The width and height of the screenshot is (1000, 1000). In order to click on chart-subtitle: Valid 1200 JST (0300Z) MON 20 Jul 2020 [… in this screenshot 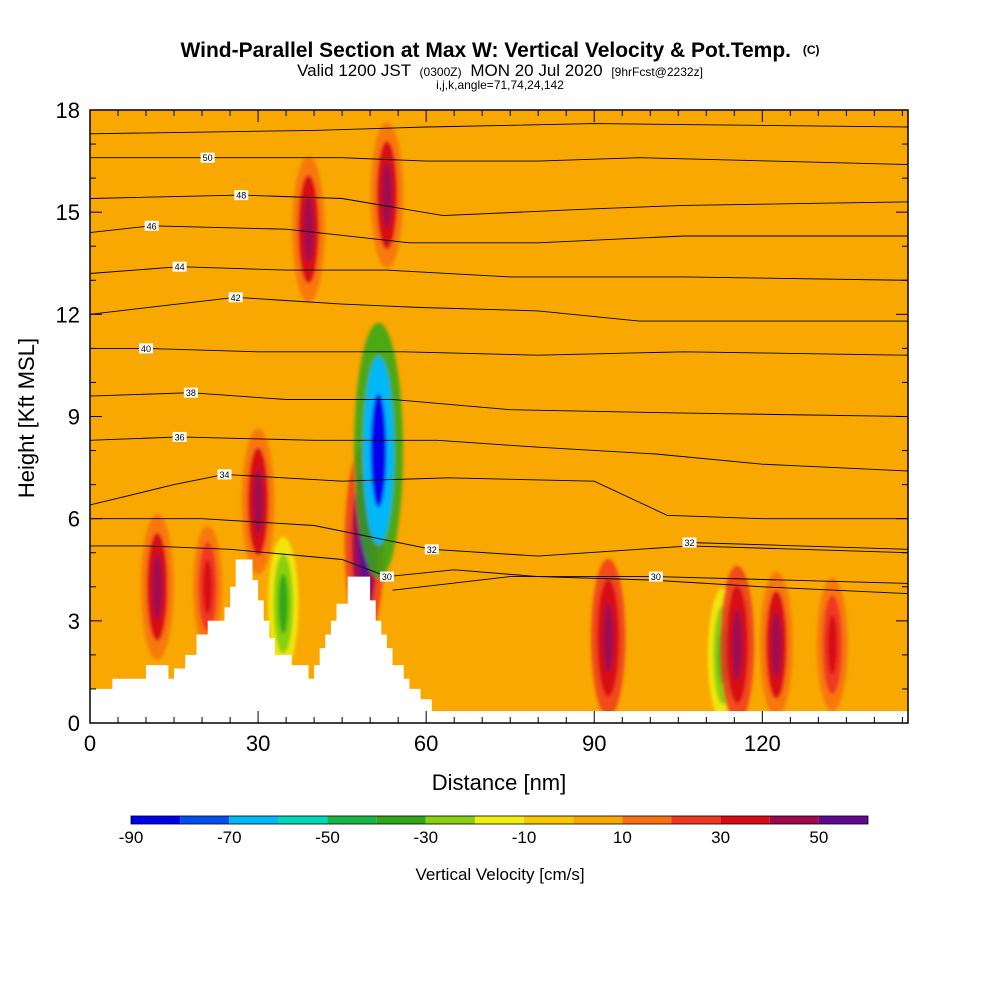, I will do `click(500, 70)`.